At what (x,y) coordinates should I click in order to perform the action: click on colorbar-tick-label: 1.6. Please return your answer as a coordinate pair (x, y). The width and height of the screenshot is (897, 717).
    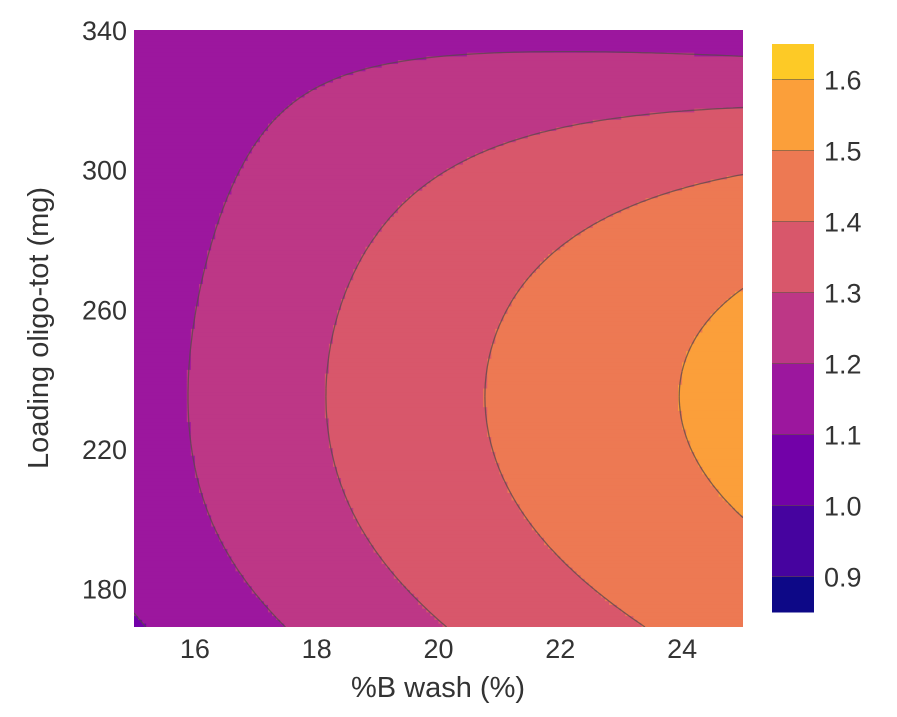
    Looking at the image, I should click on (843, 81).